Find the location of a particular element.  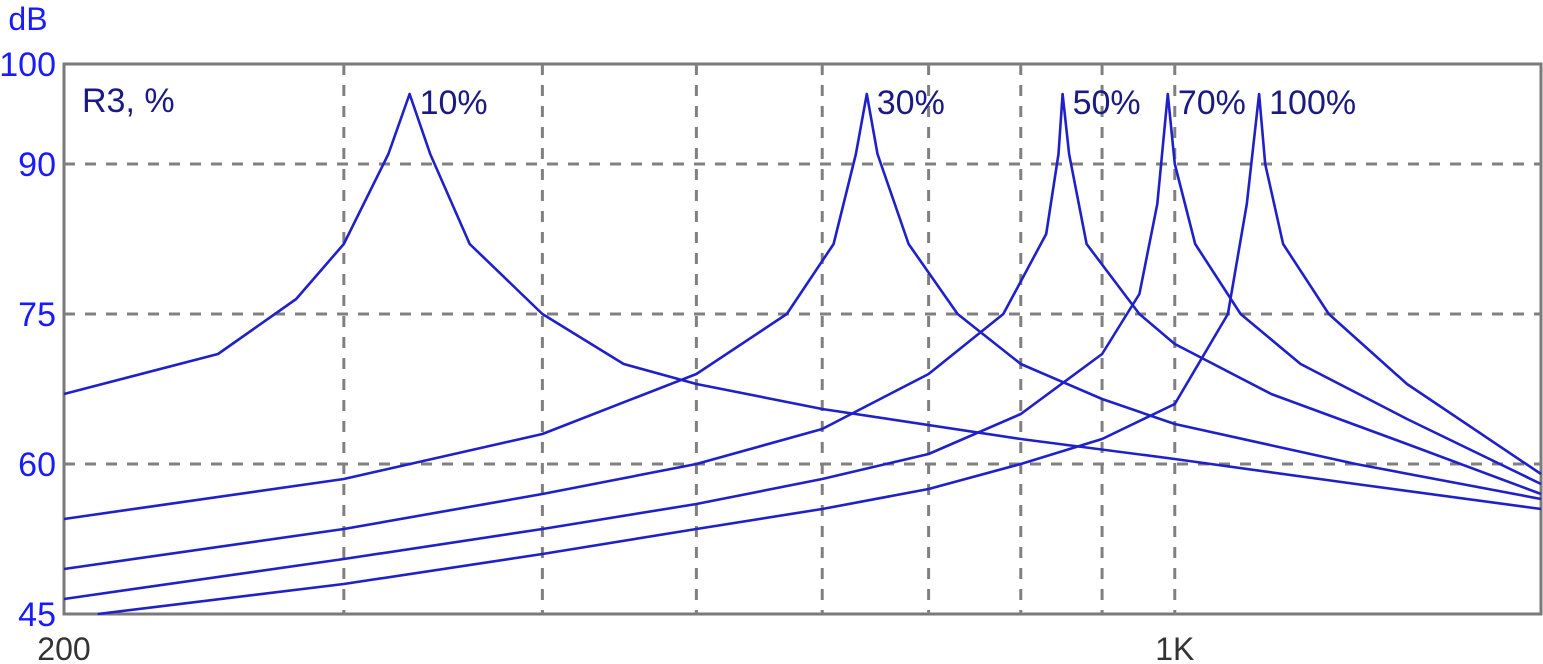

y-tick-label-4: 45 is located at coordinates (37, 615).